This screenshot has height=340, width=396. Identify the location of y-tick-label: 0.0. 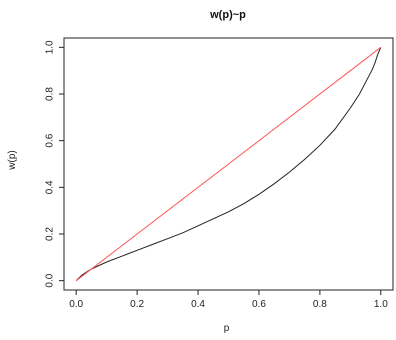
(50, 280).